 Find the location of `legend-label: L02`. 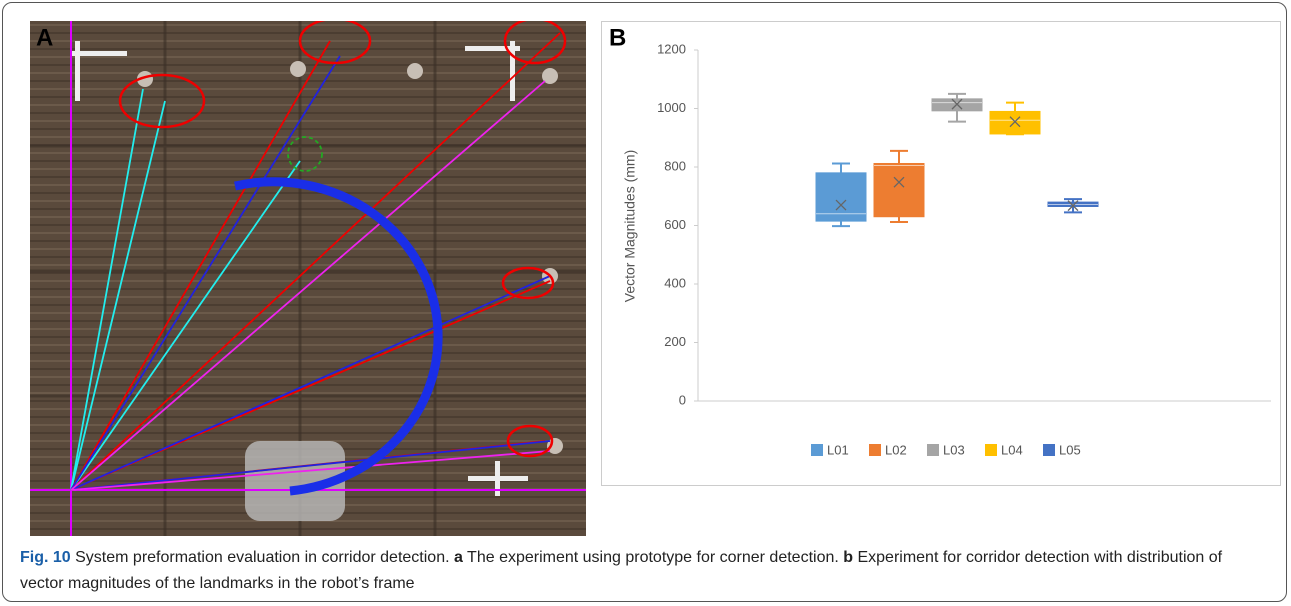

legend-label: L02 is located at coordinates (896, 449).